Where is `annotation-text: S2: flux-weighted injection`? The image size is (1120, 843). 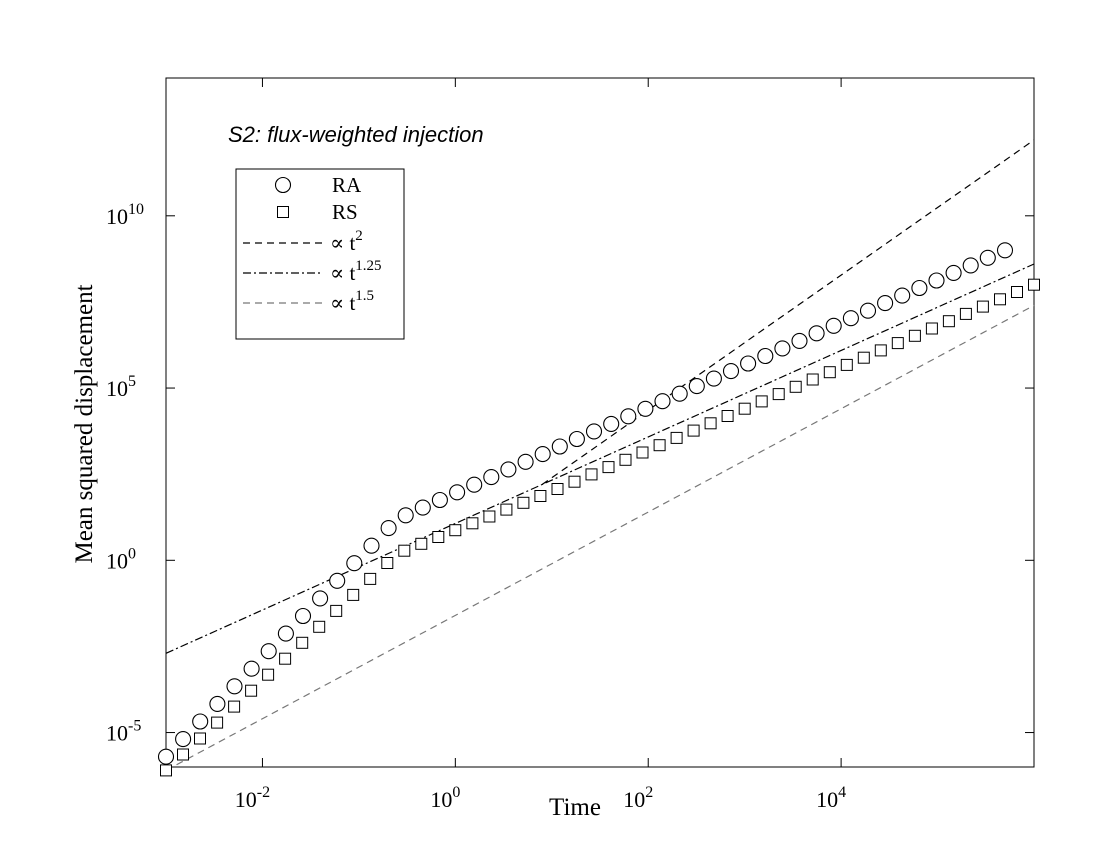 annotation-text: S2: flux-weighted injection is located at coordinates (356, 134).